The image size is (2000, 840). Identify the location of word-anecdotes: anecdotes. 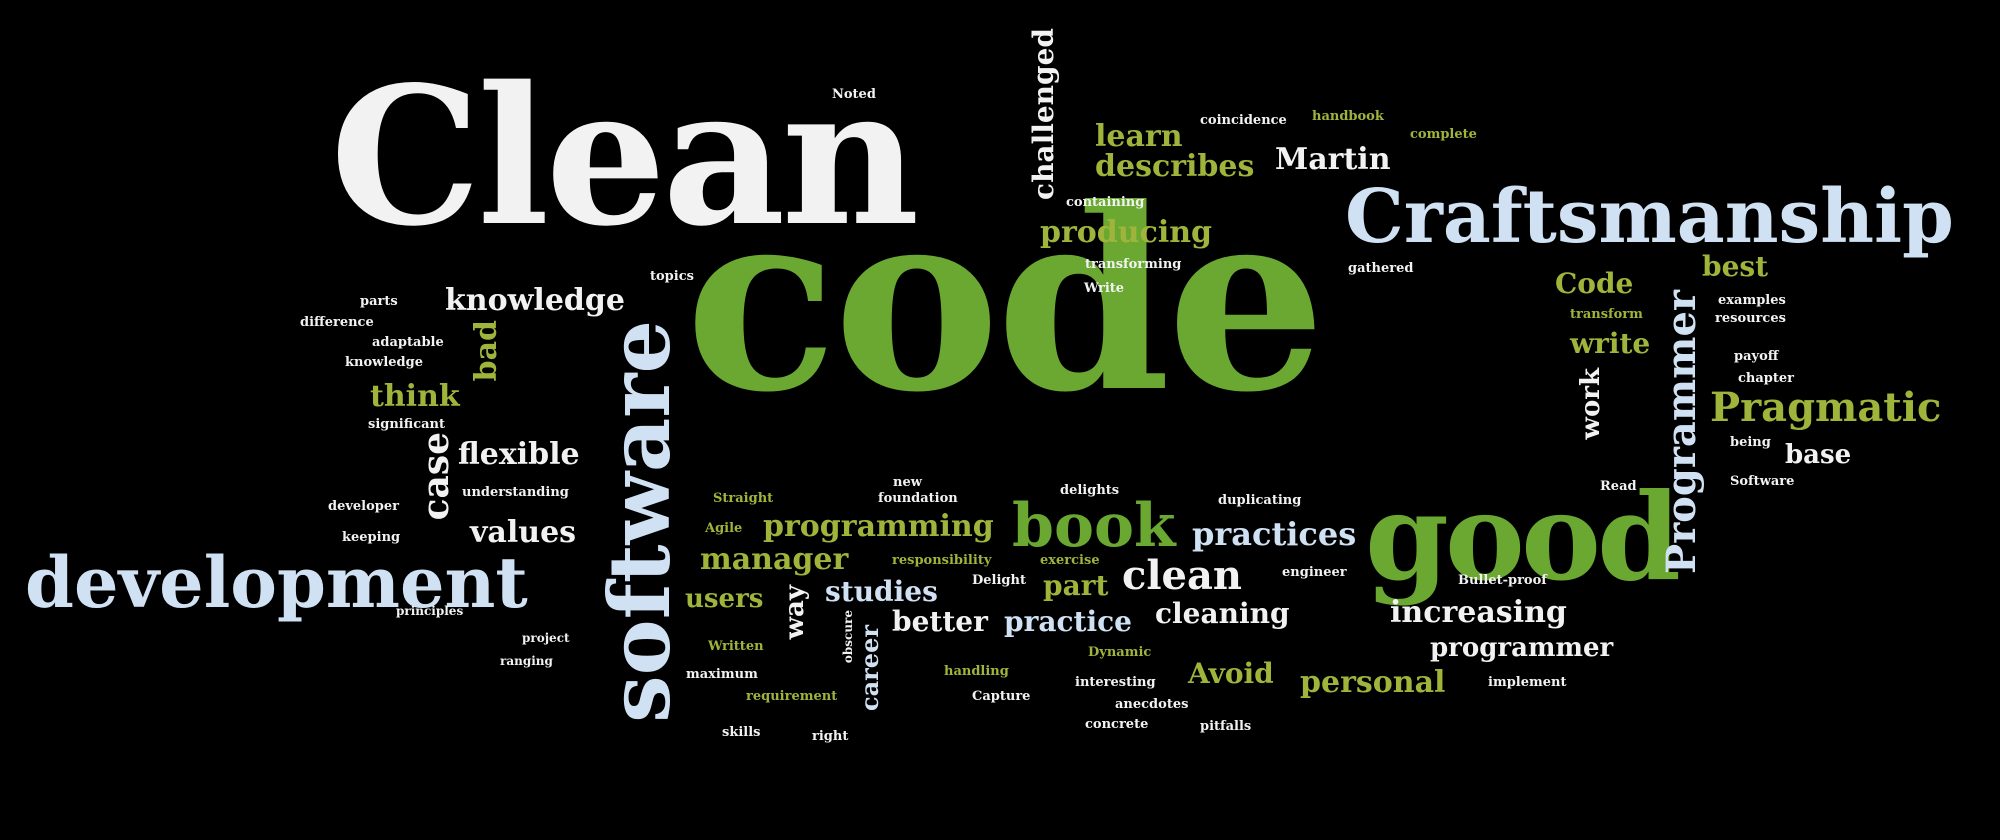
(1152, 704).